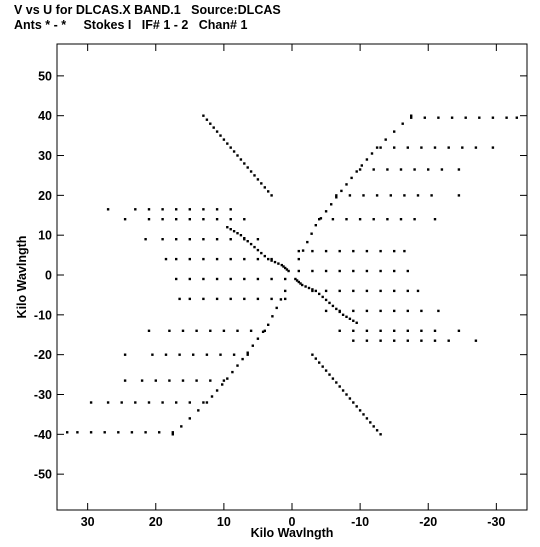 Image resolution: width=540 pixels, height=547 pixels. I want to click on x-tick-label: 30, so click(88, 522).